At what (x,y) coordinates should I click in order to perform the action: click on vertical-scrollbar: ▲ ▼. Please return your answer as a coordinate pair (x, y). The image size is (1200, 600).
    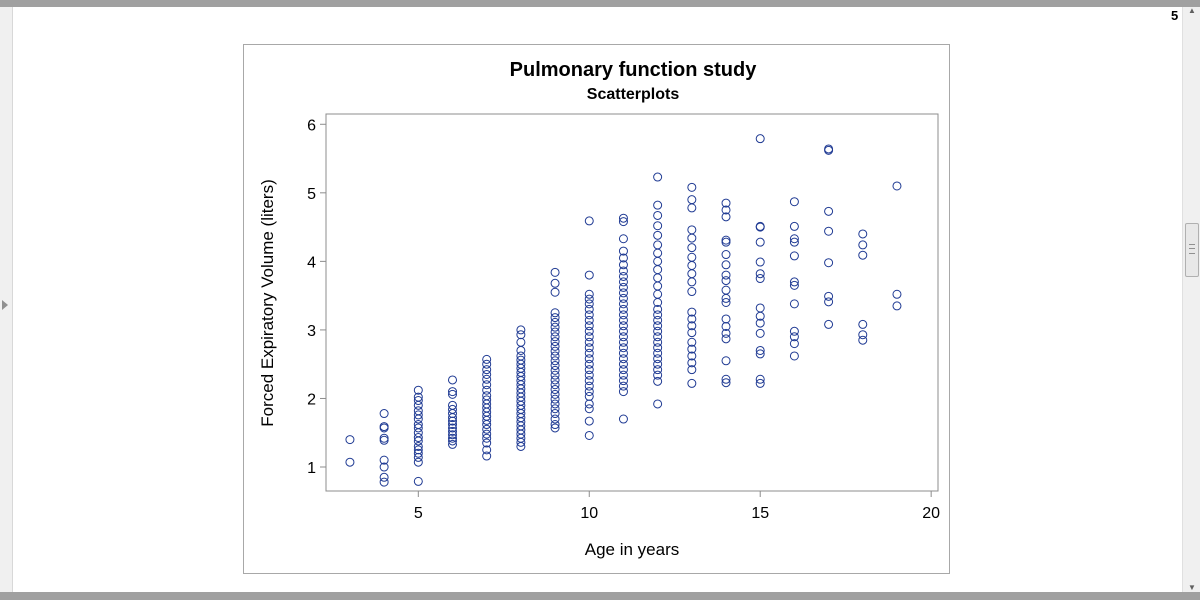
    Looking at the image, I should click on (1191, 299).